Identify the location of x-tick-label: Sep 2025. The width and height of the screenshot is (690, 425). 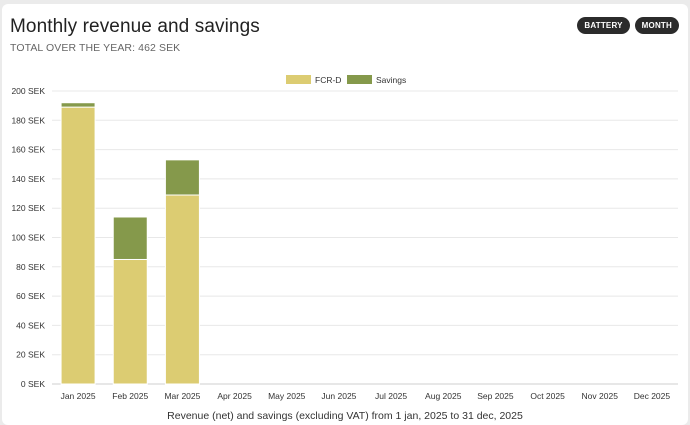
(495, 396).